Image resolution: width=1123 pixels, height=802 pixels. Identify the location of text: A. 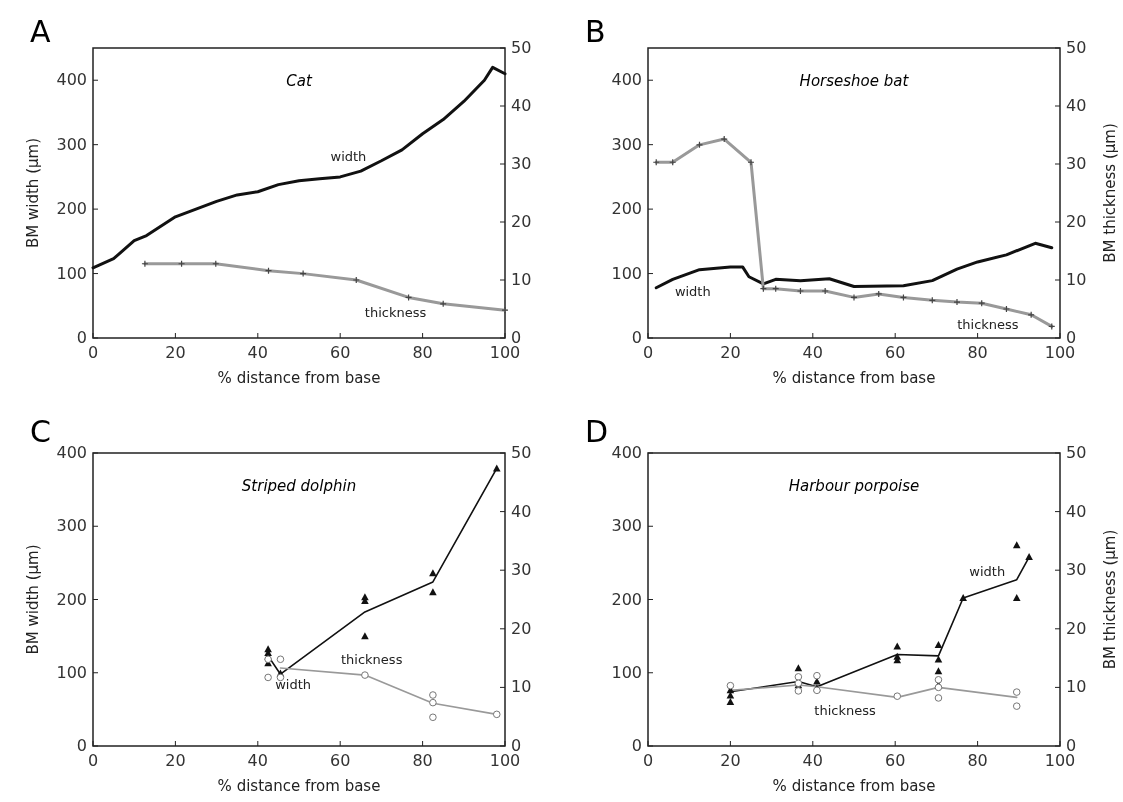
(40, 31).